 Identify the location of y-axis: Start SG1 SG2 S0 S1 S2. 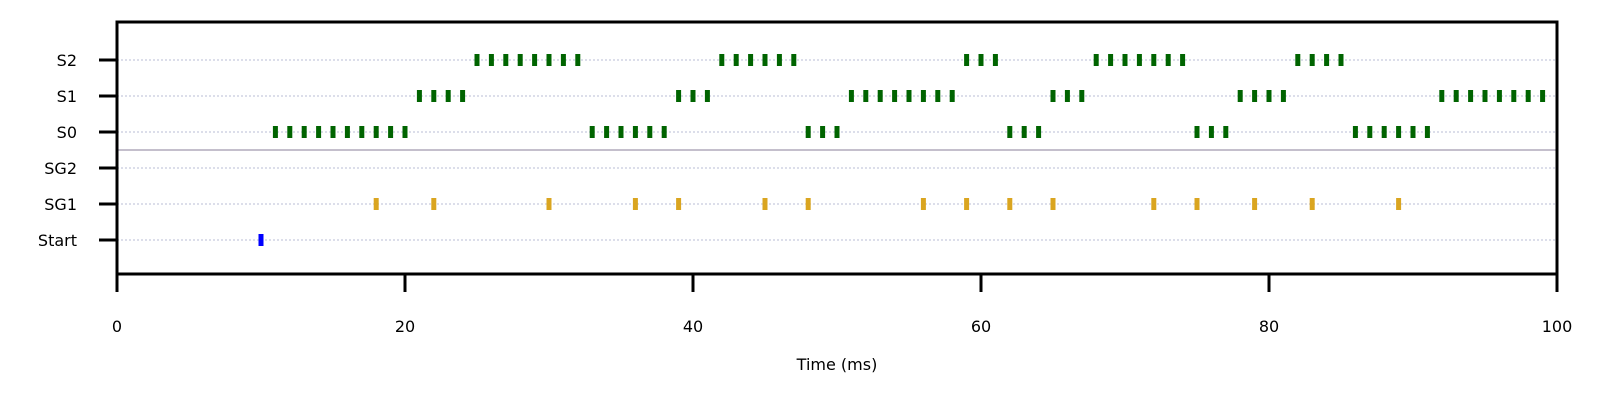
(77, 150).